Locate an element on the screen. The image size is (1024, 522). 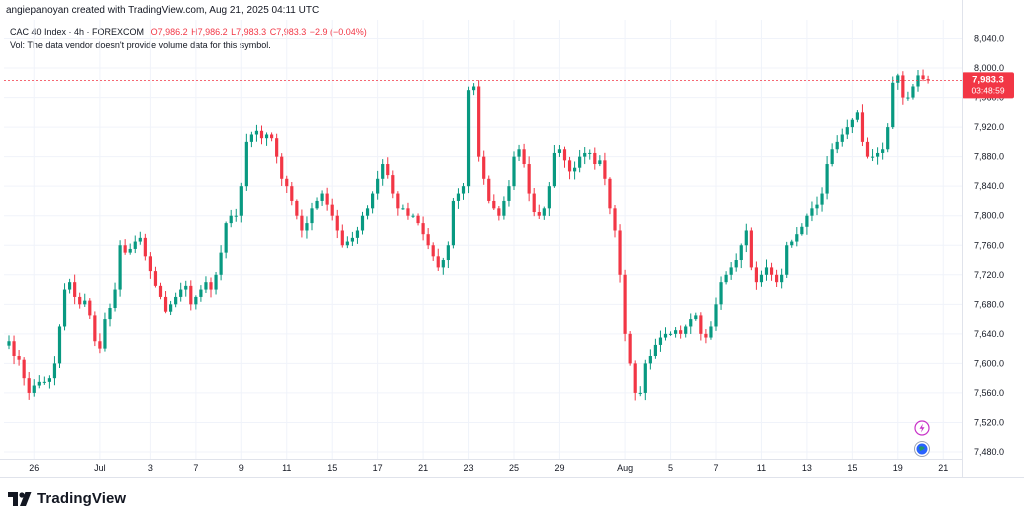
time-tick-label: 9 is located at coordinates (241, 468).